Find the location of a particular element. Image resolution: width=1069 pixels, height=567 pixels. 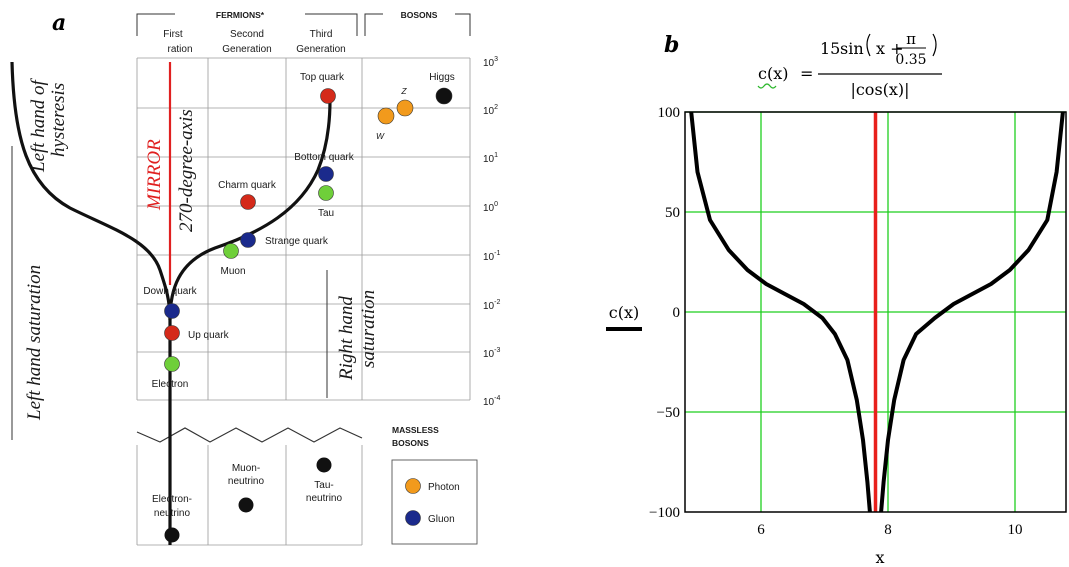

up-quark-label: Up quark is located at coordinates (209, 335).